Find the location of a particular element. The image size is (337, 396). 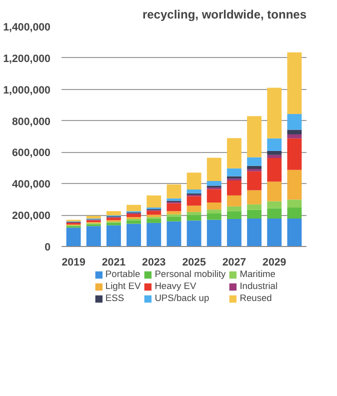

legend-label: Heavy EV is located at coordinates (175, 286).